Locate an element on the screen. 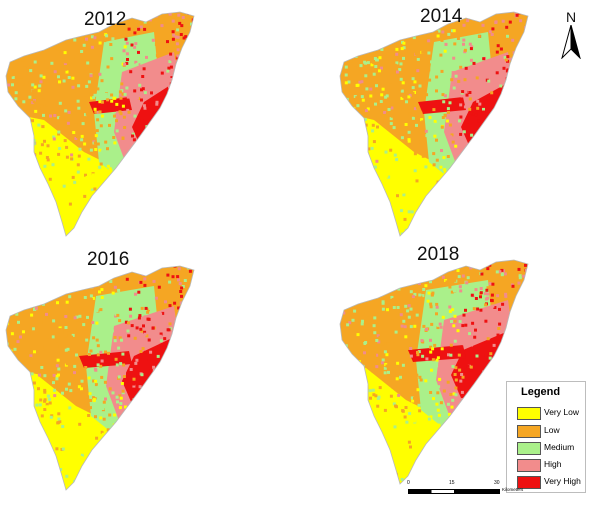 The width and height of the screenshot is (593, 505). map-panel-2012 is located at coordinates (100, 124).